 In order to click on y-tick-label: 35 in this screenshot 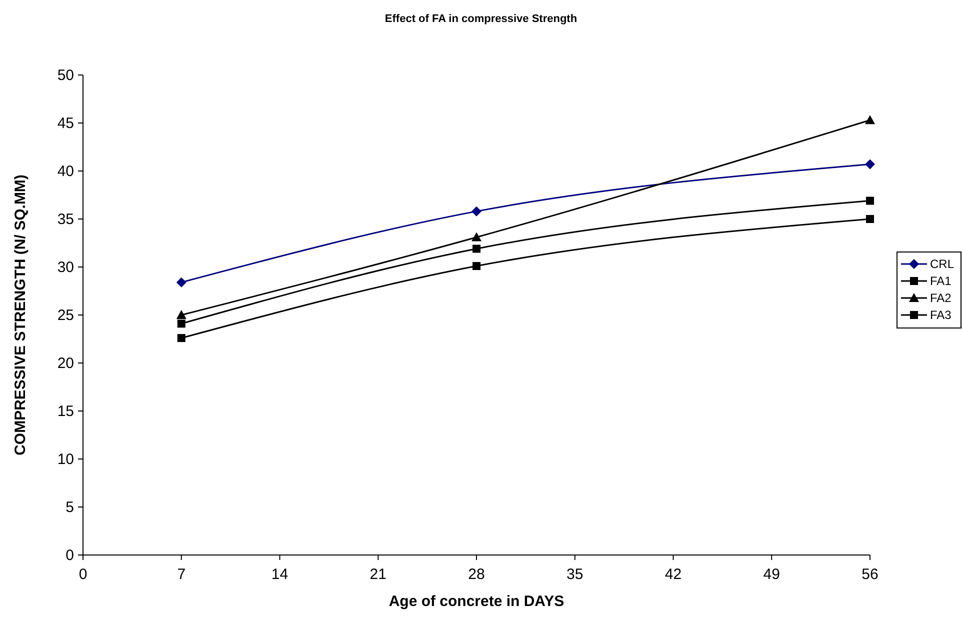, I will do `click(65, 219)`.